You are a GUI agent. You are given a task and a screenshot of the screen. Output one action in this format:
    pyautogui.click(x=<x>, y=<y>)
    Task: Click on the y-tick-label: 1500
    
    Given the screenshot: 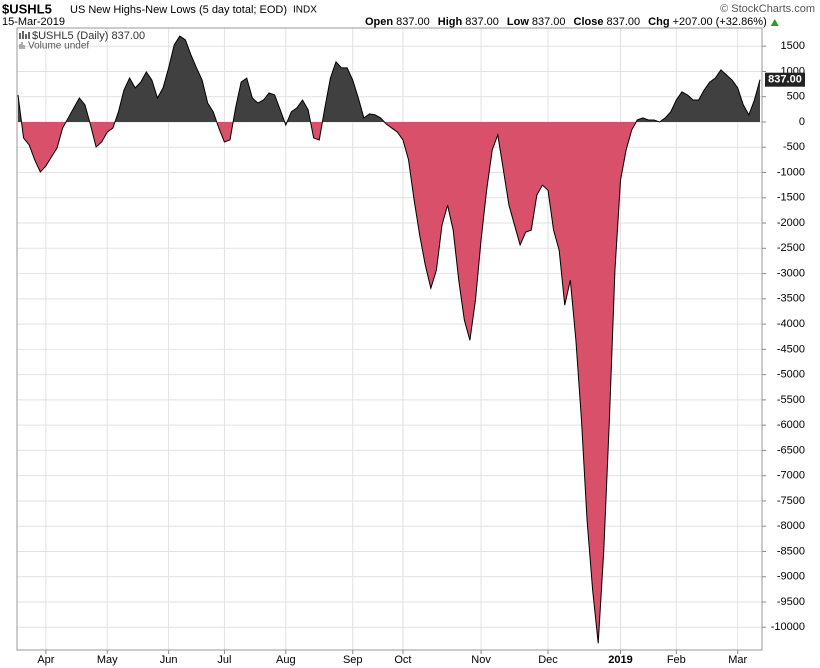 What is the action you would take?
    pyautogui.click(x=793, y=46)
    